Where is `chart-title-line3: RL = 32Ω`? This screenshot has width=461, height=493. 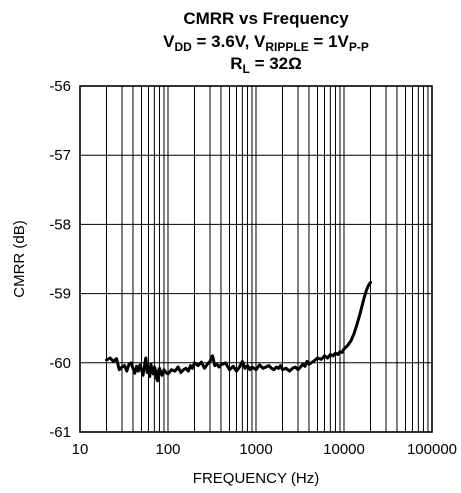
chart-title-line3: RL = 32Ω is located at coordinates (266, 65).